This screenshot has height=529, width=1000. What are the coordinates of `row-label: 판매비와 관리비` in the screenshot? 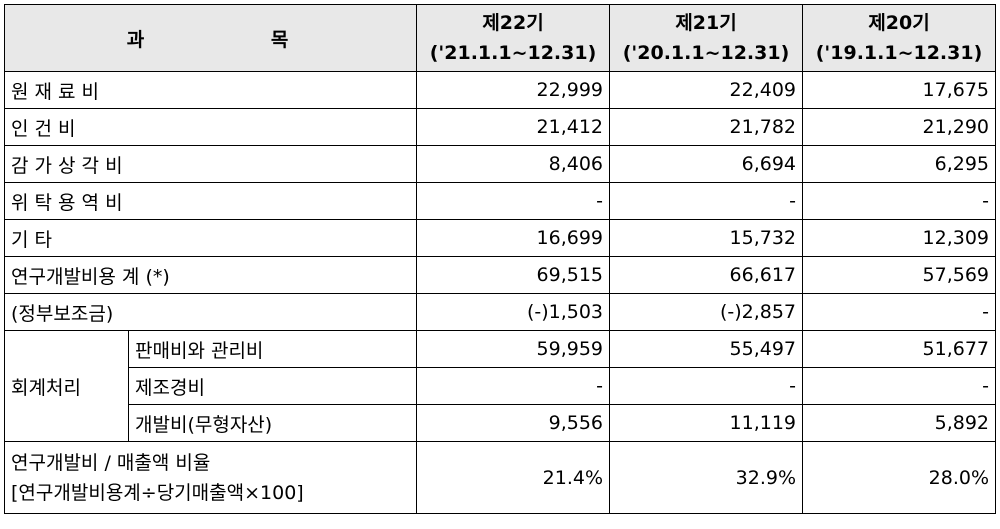 It's located at (272, 349).